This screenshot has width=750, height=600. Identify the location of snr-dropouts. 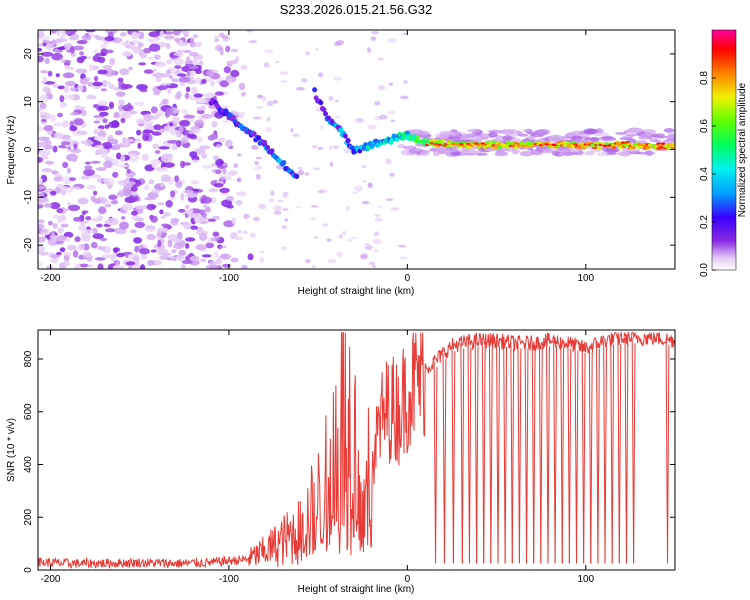
(551, 450).